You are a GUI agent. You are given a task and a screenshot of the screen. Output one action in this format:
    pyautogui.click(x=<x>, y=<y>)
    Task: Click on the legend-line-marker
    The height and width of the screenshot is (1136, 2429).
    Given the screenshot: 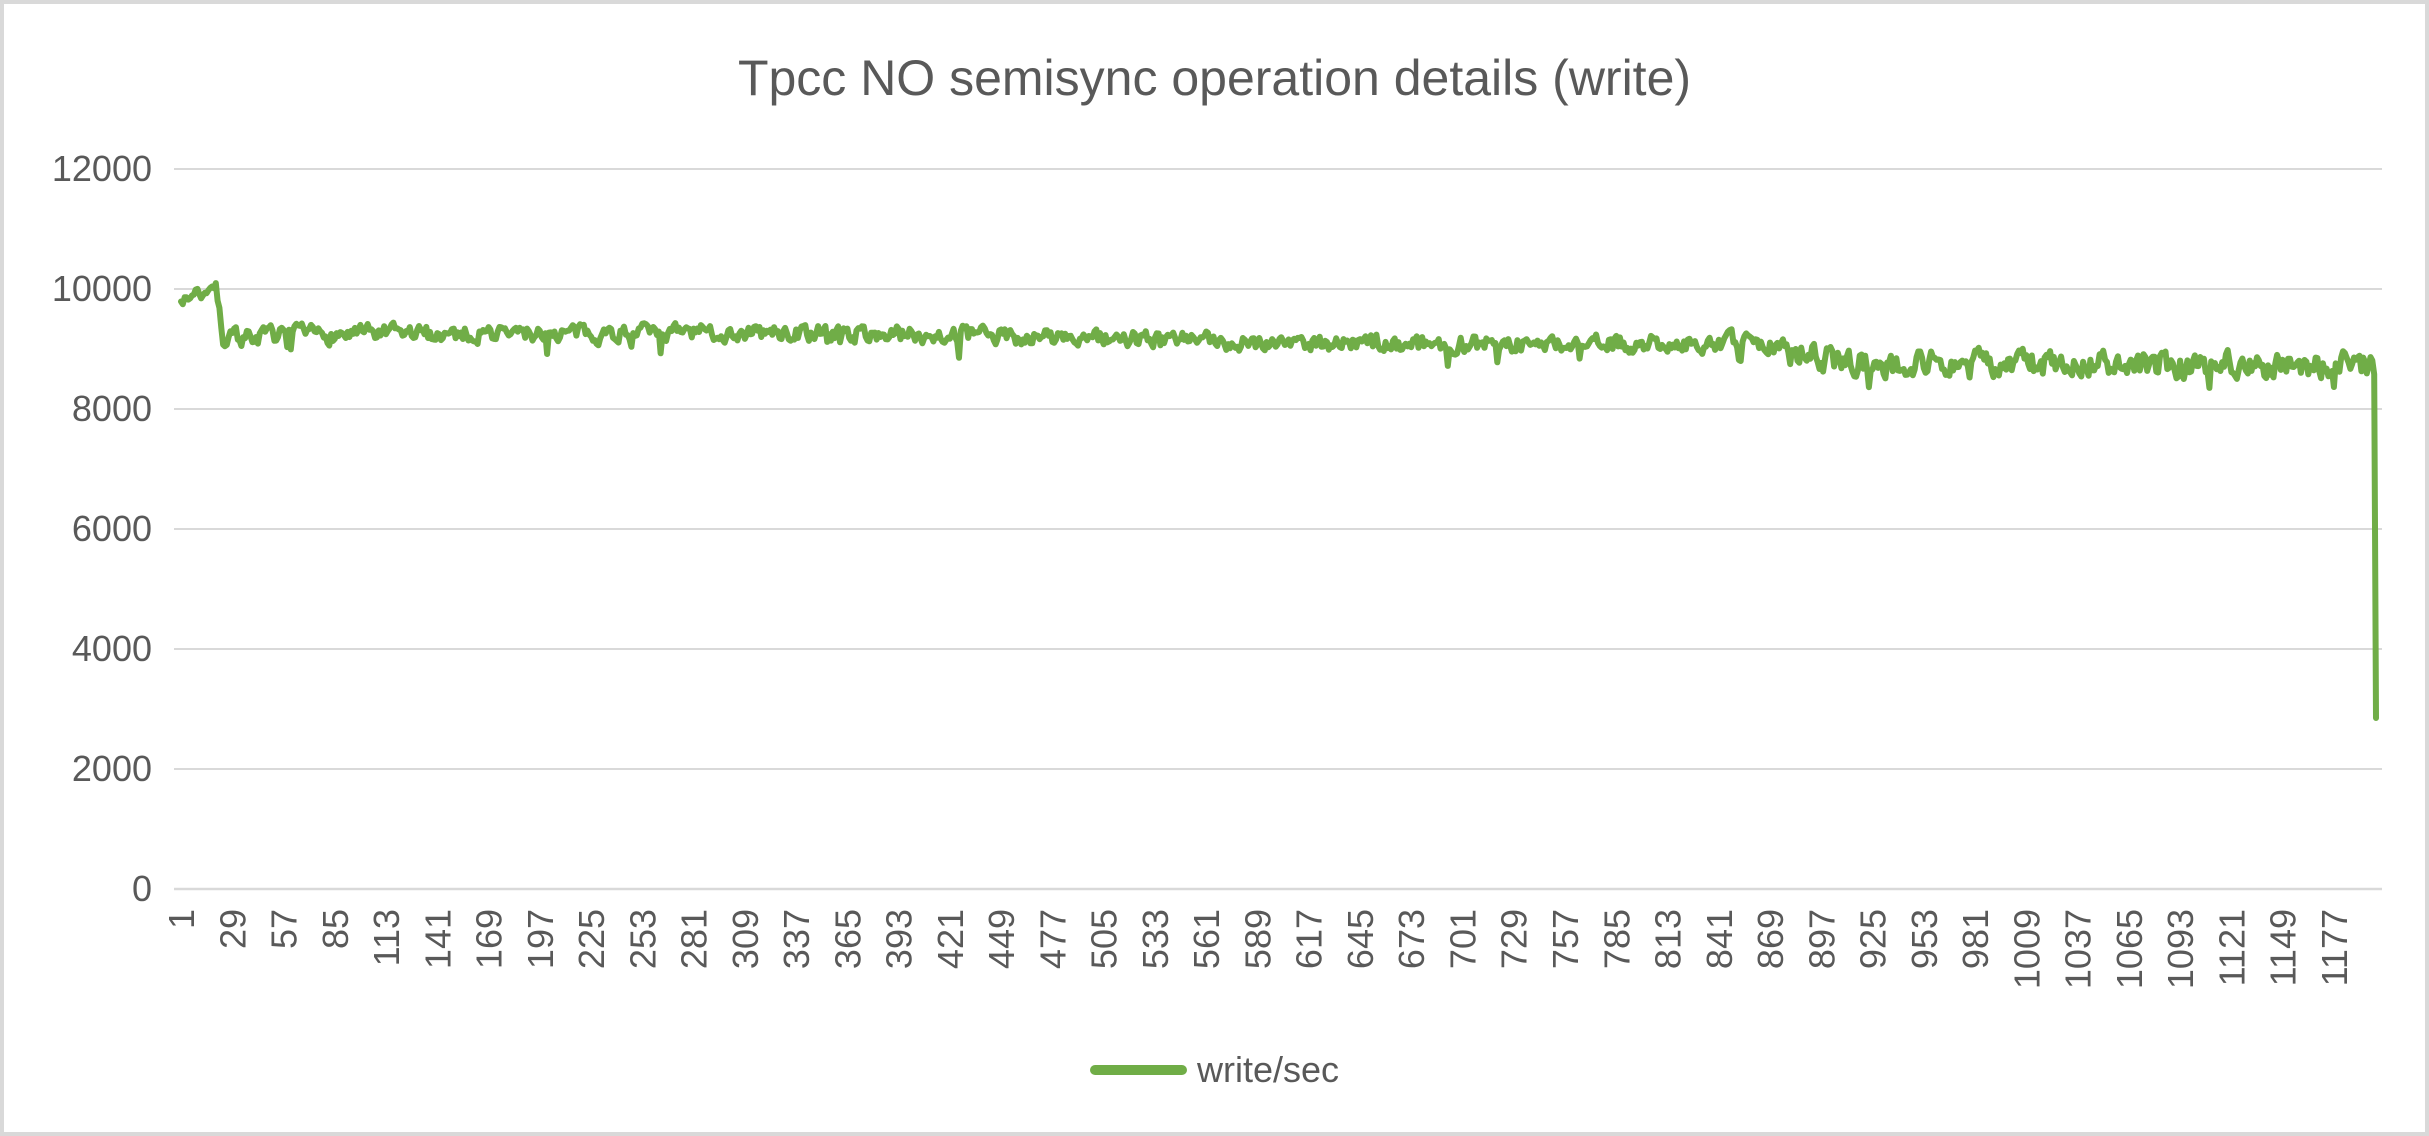 What is the action you would take?
    pyautogui.click(x=1138, y=1070)
    